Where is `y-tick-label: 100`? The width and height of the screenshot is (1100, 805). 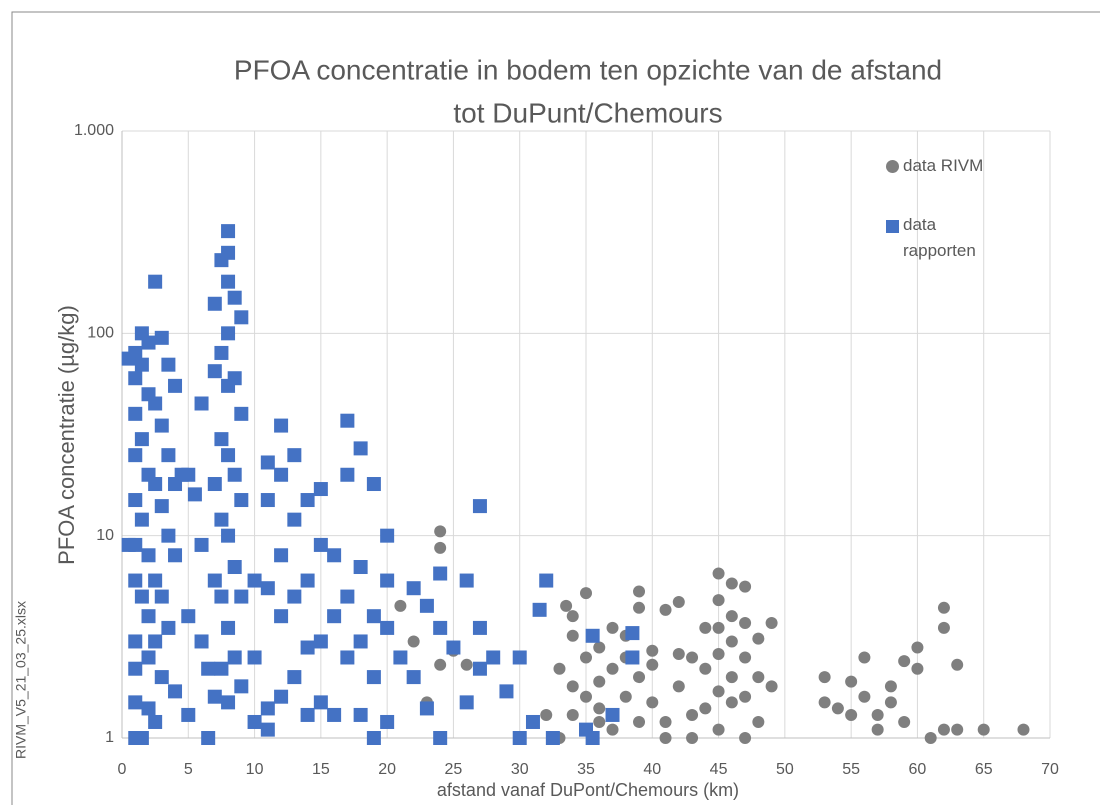 y-tick-label: 100 is located at coordinates (100, 333).